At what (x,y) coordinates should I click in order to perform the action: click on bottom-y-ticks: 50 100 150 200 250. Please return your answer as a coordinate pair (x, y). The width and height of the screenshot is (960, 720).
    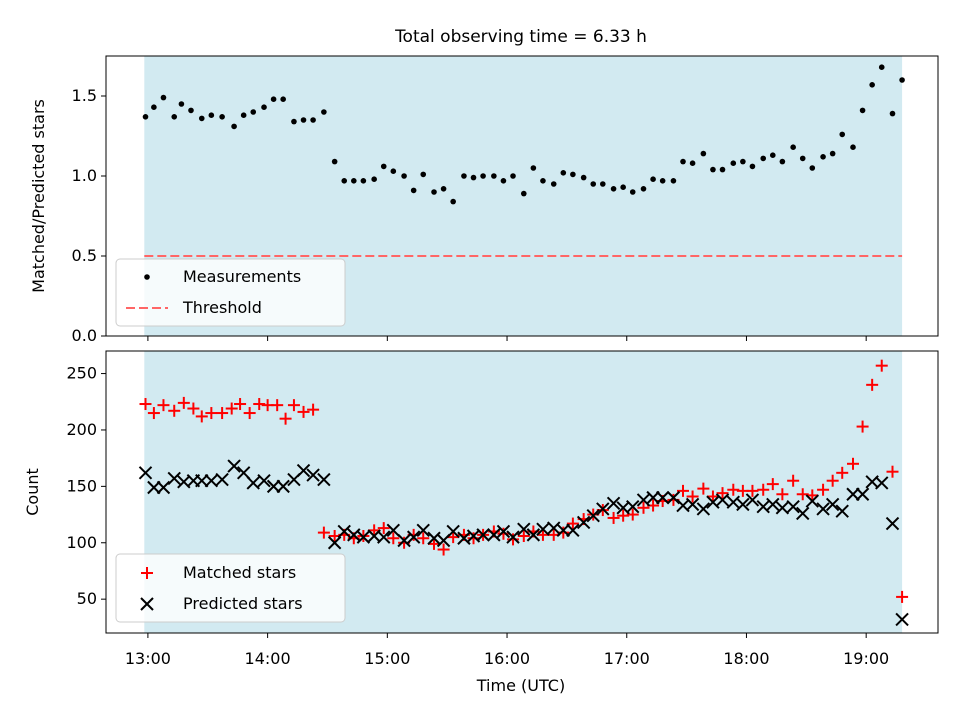
    Looking at the image, I should click on (86, 486).